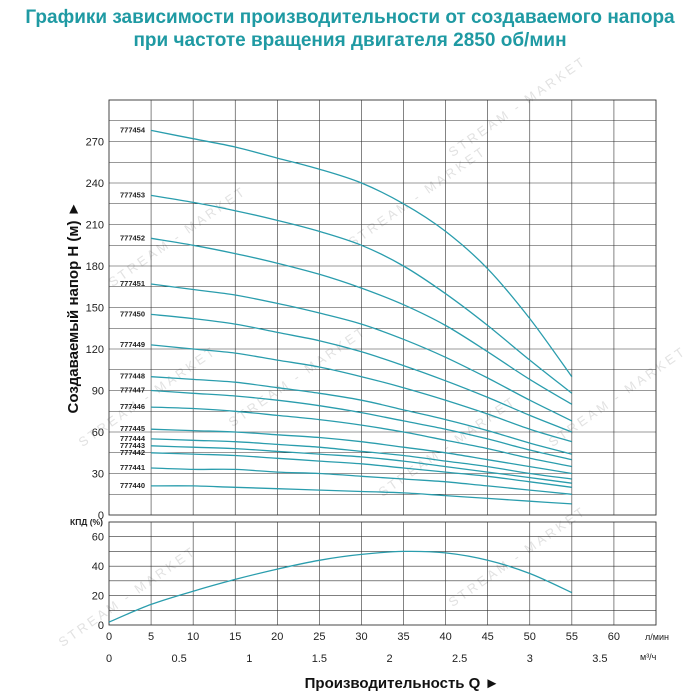 The height and width of the screenshot is (700, 700). Describe the element at coordinates (95, 309) in the screenshot. I see `head-y-tick-label: 150` at that location.